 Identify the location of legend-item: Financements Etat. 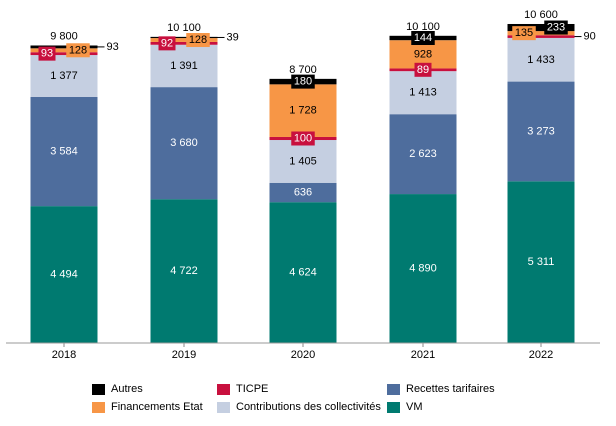
(147, 407).